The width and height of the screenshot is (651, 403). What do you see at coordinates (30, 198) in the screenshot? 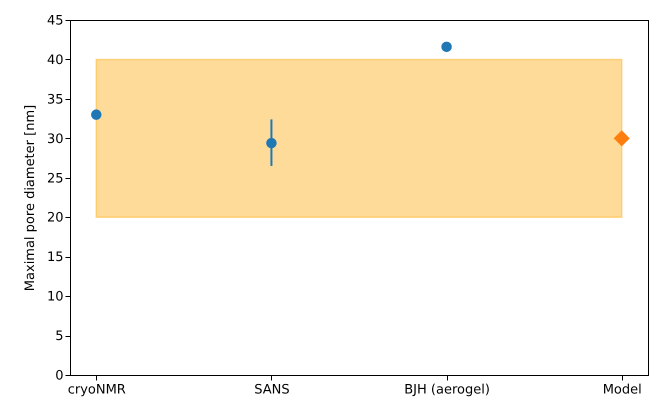
I see `y-axis-title: Maximal pore diameter [nm]` at bounding box center [30, 198].